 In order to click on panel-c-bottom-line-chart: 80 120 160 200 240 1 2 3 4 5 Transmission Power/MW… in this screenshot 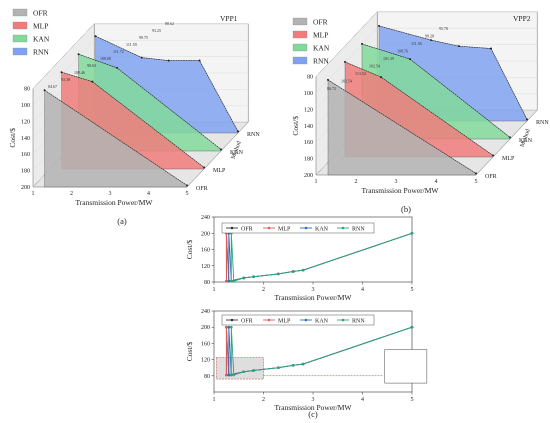, I will do `click(306, 360)`.